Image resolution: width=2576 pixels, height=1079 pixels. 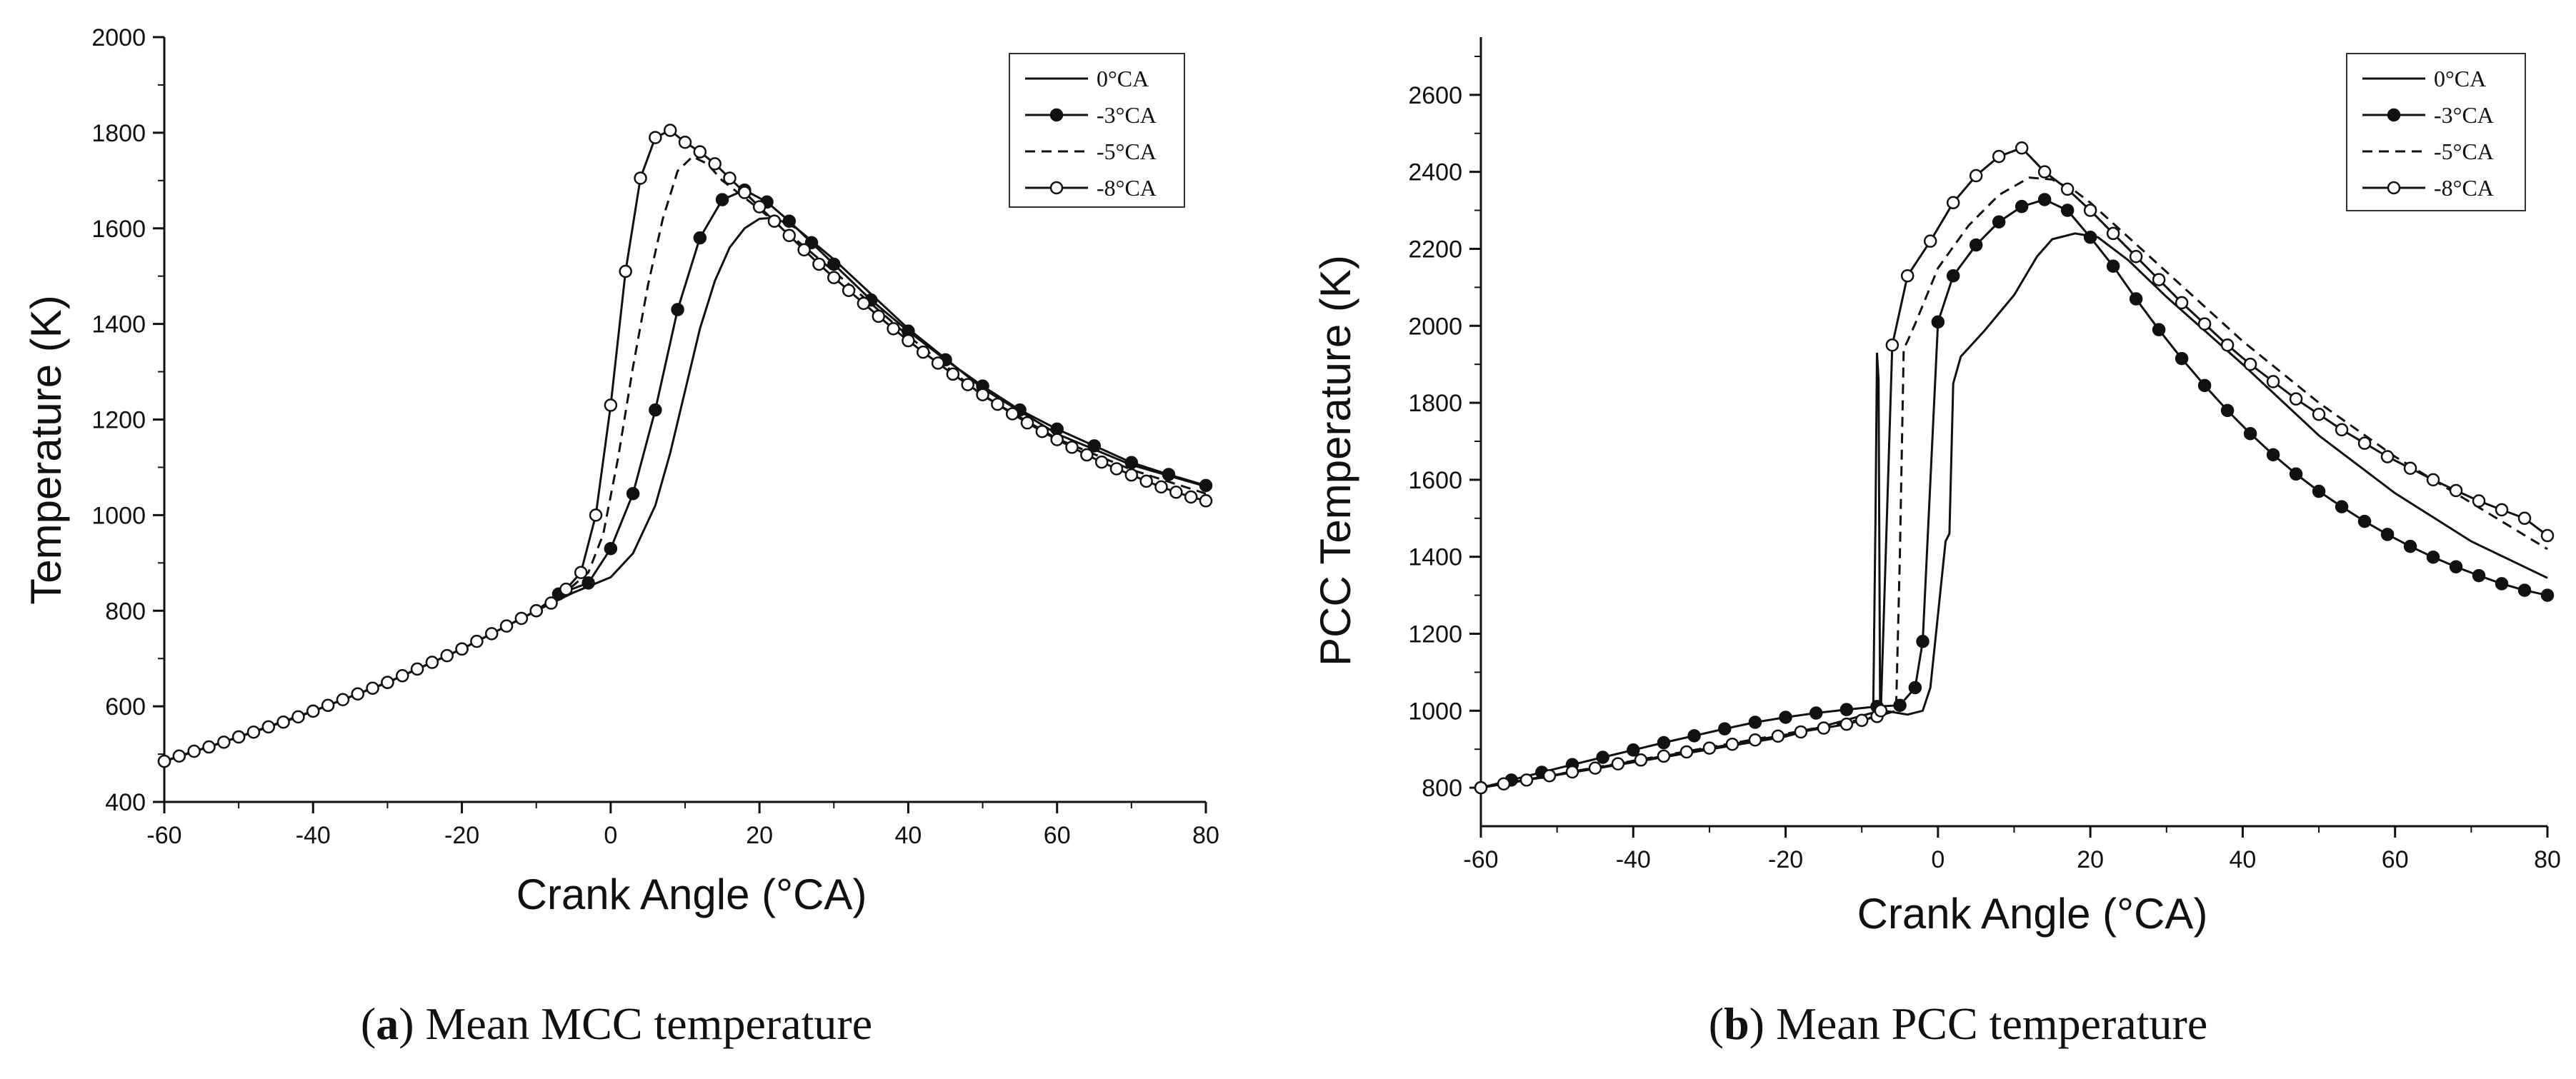 I want to click on caption-a-letter: a, so click(x=388, y=1023).